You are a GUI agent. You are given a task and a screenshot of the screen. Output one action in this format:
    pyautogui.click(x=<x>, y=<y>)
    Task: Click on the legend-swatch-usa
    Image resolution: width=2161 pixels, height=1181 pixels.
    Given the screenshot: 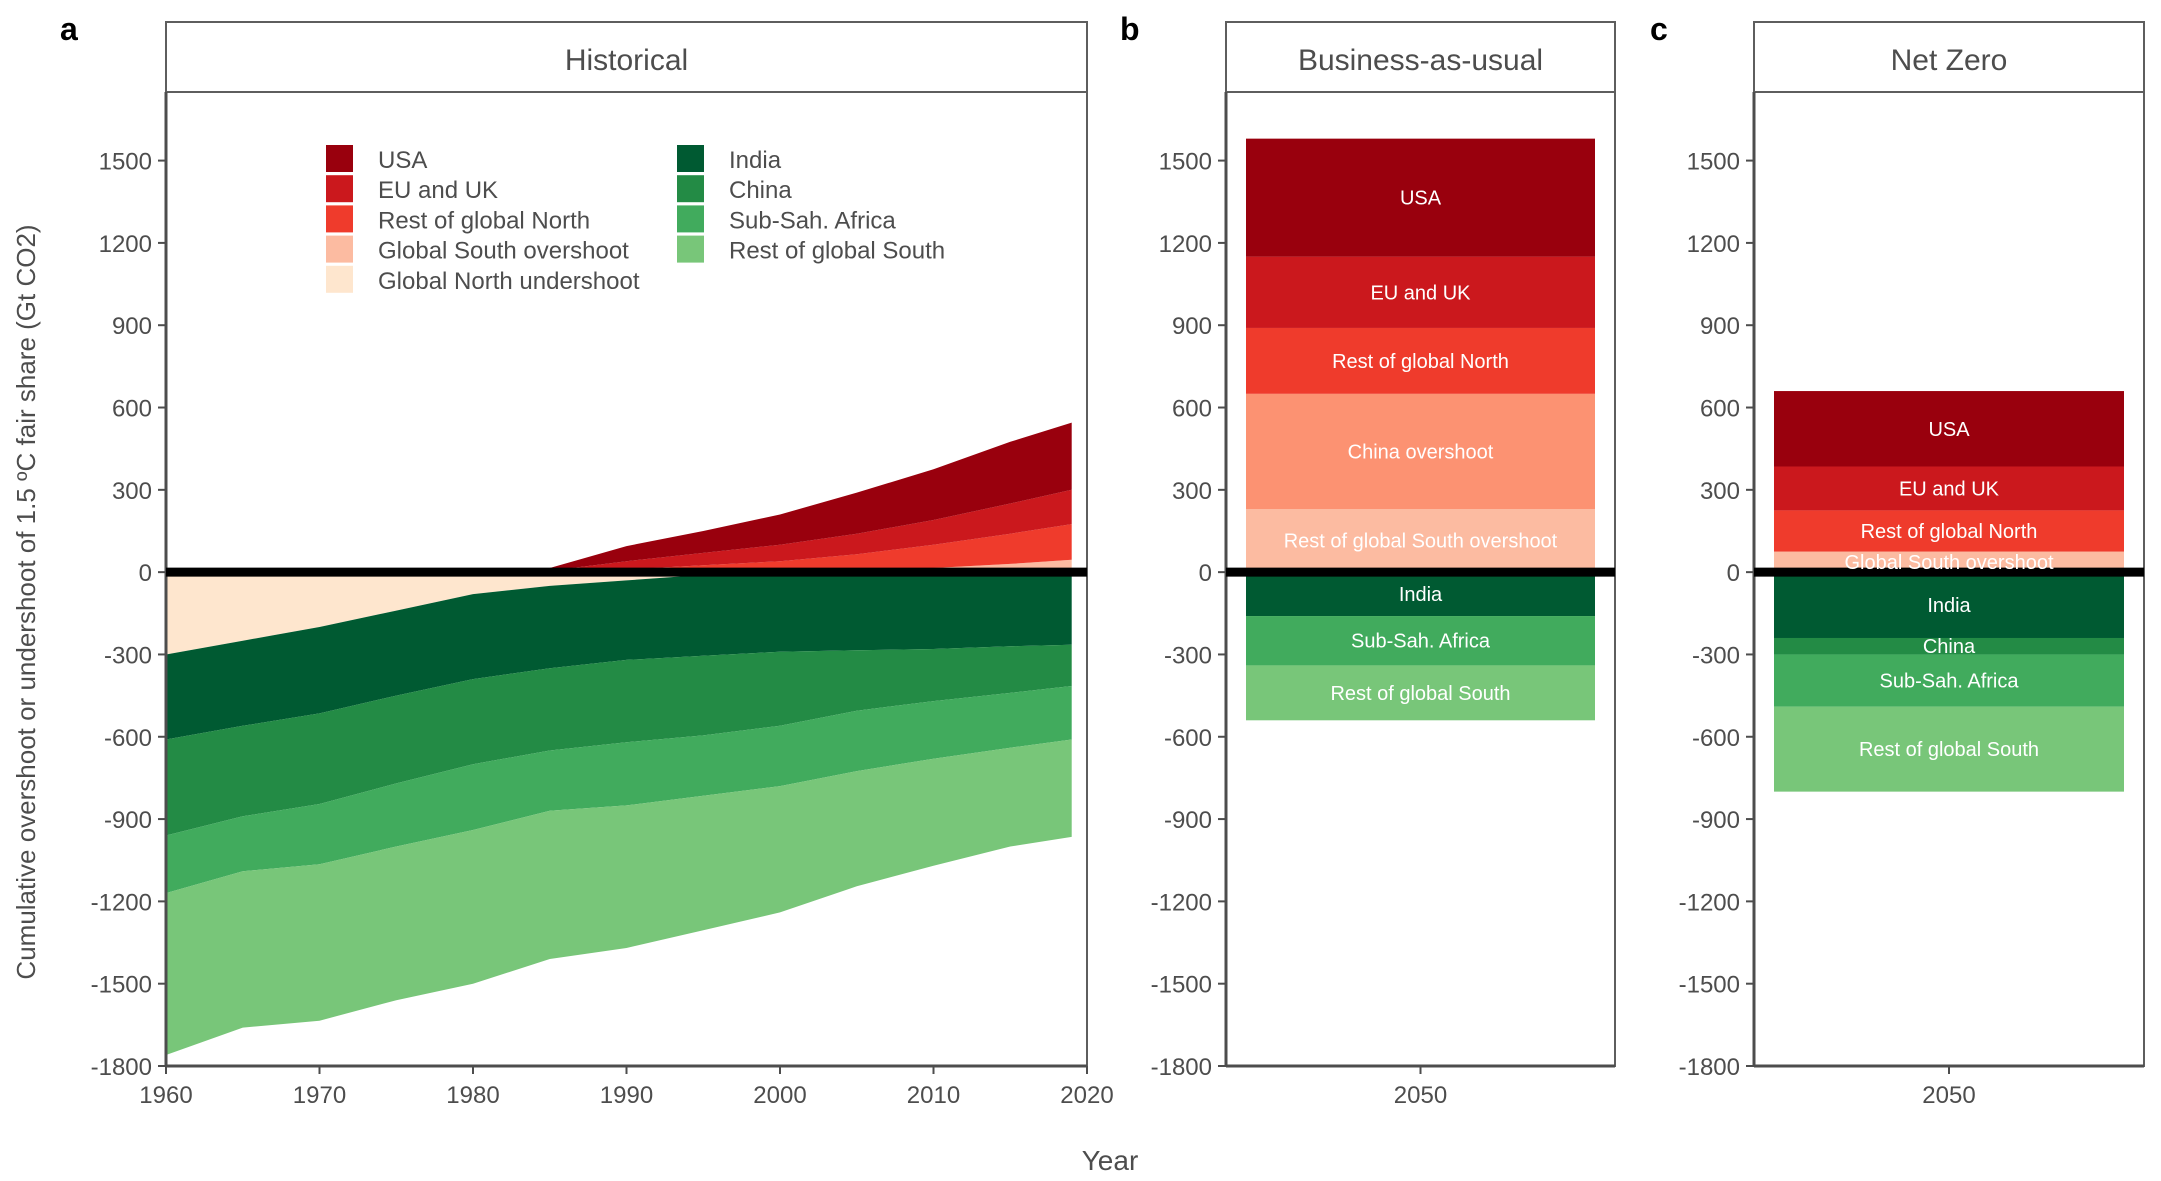 What is the action you would take?
    pyautogui.click(x=339, y=158)
    